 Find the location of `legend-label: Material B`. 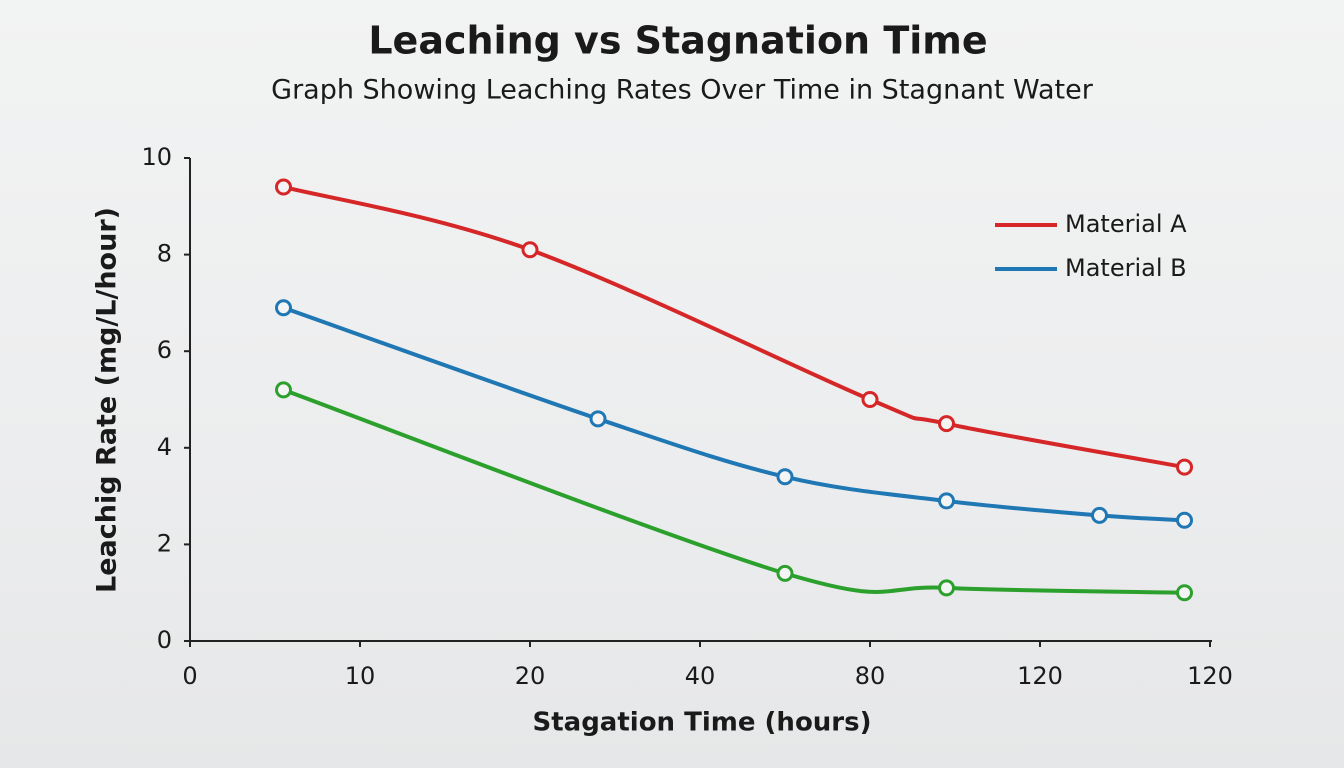

legend-label: Material B is located at coordinates (1126, 268).